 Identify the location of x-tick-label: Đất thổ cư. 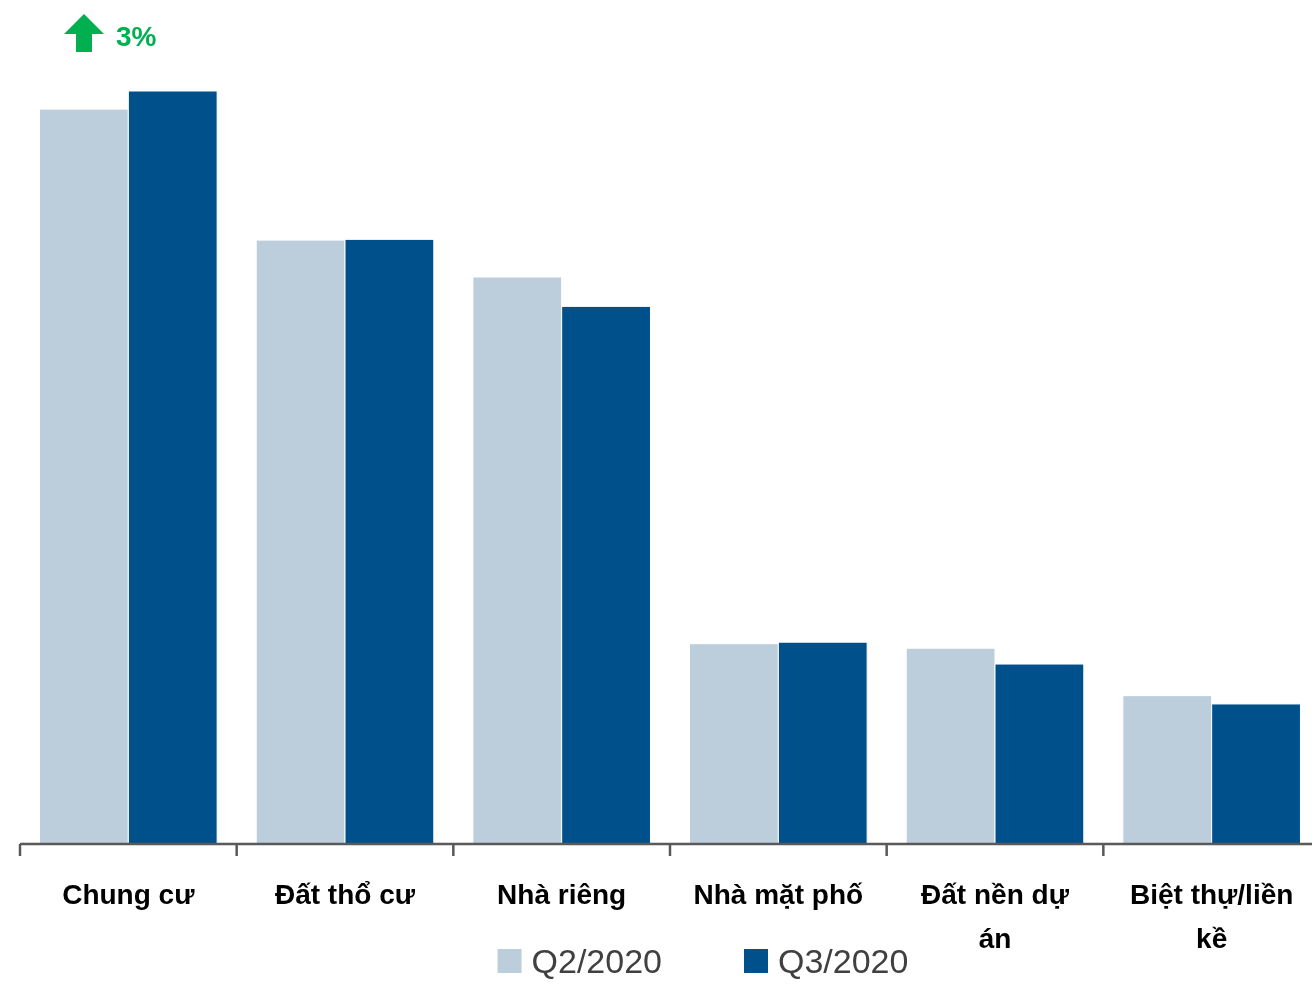
(345, 894).